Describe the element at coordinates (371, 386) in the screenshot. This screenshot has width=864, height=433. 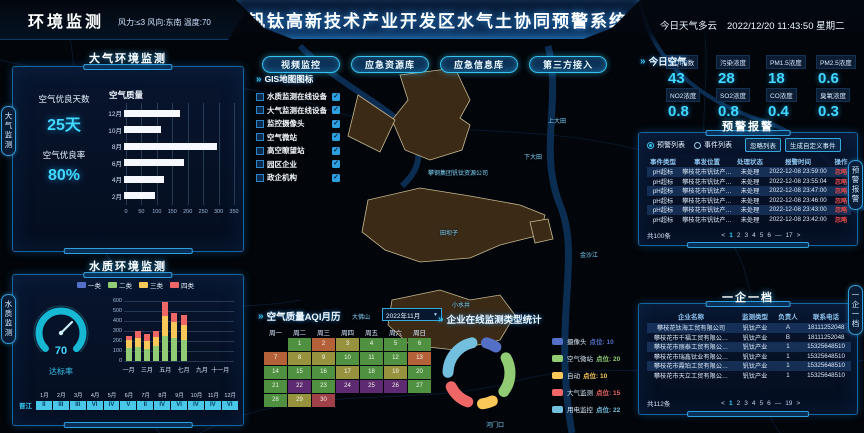
I see `calendar-day-cell: 25` at that location.